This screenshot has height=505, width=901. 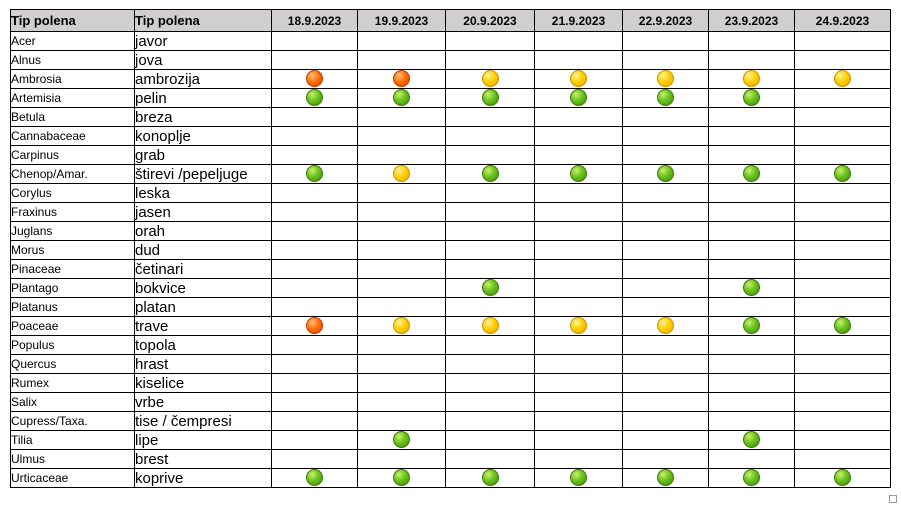 I want to click on pollen-local-name: vrbe, so click(x=203, y=402).